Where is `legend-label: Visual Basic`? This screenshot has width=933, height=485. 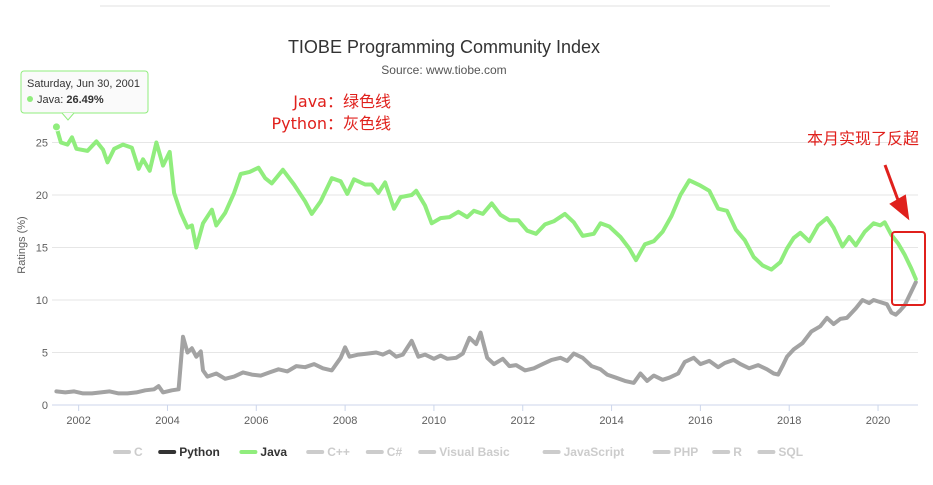 legend-label: Visual Basic is located at coordinates (474, 452).